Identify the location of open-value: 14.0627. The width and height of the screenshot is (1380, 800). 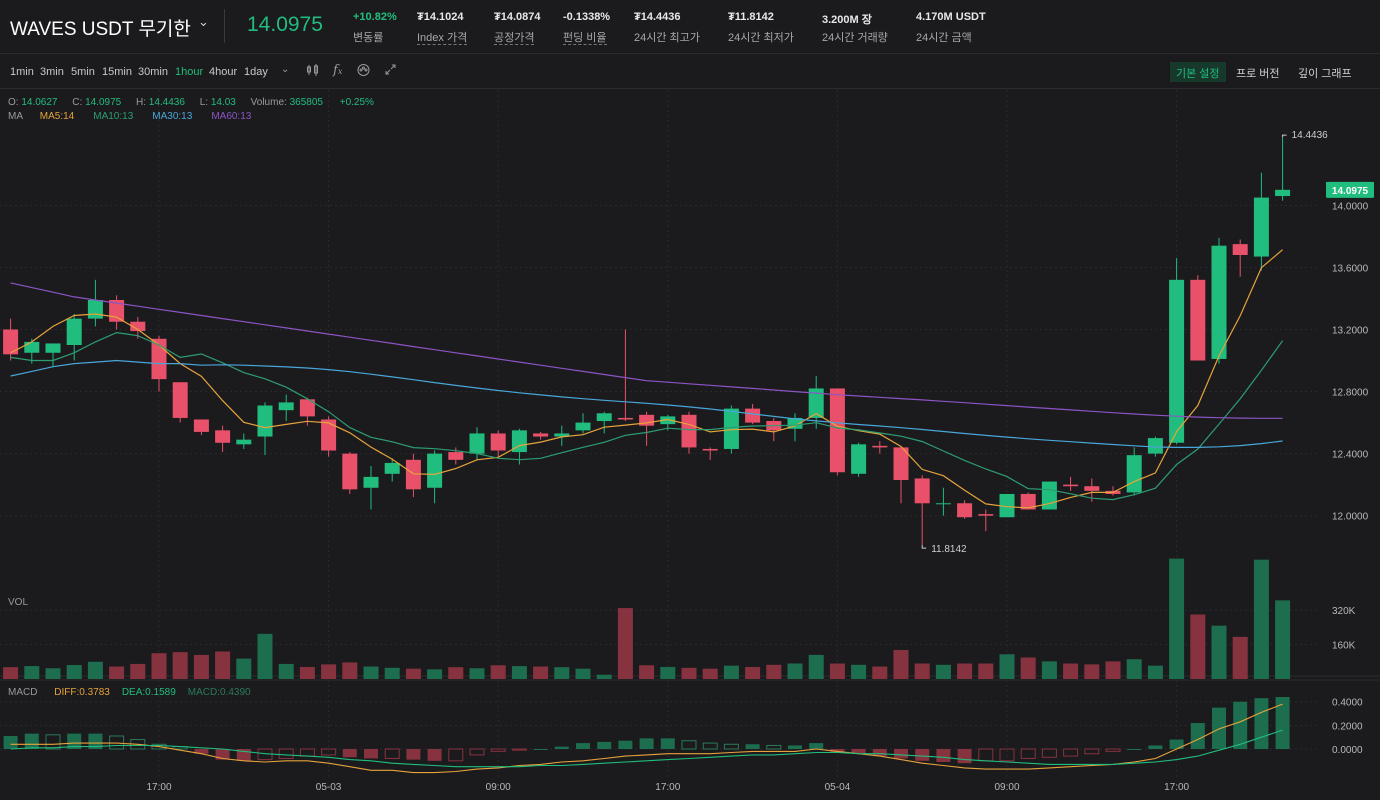
(39, 102).